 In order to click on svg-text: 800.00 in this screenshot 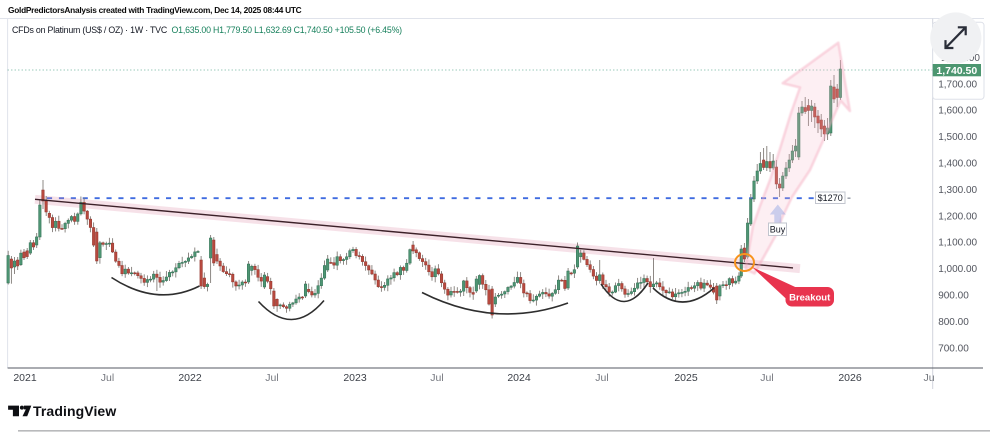, I will do `click(953, 322)`.